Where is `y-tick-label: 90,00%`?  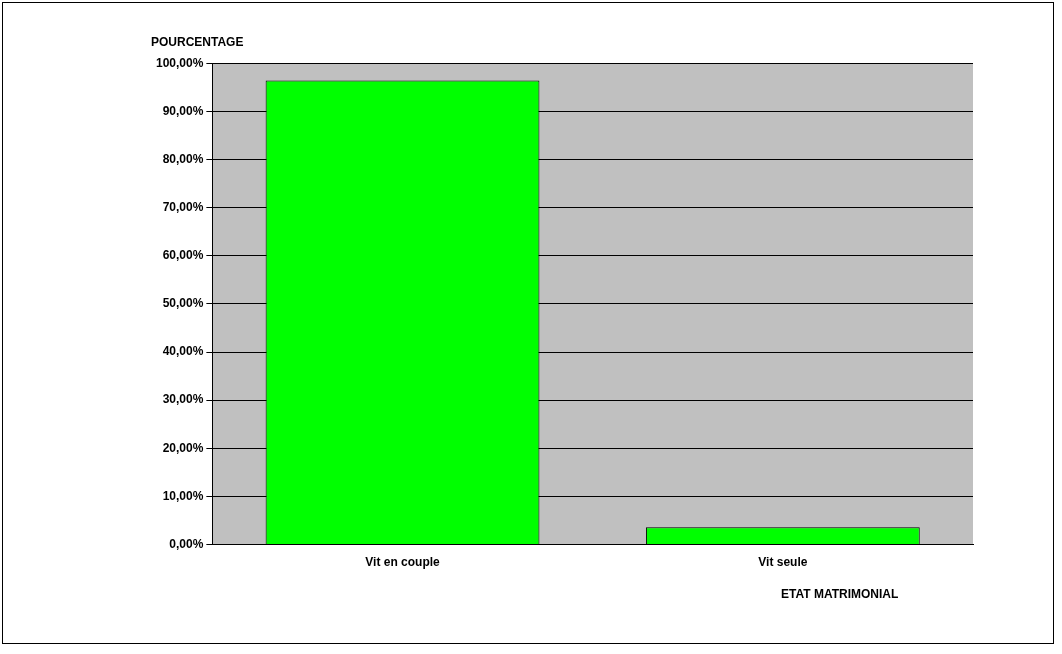 y-tick-label: 90,00% is located at coordinates (183, 110).